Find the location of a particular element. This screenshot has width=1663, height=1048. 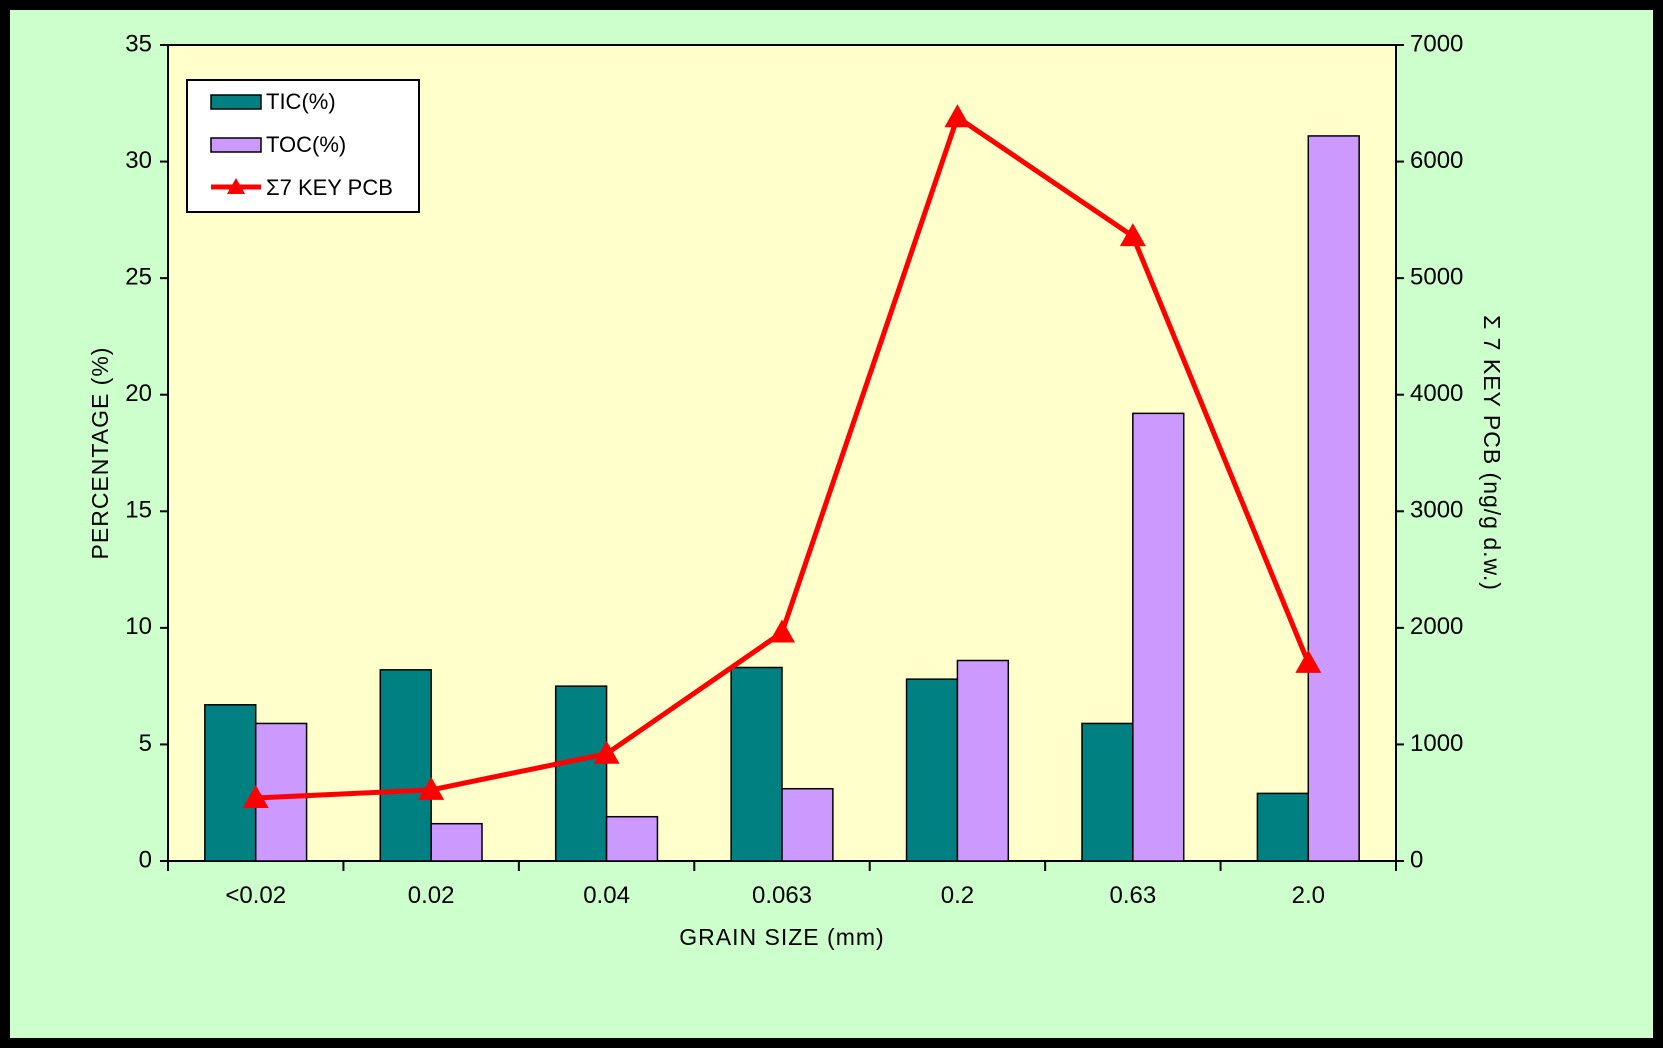

y2-tick-label: 1000 is located at coordinates (1436, 743).